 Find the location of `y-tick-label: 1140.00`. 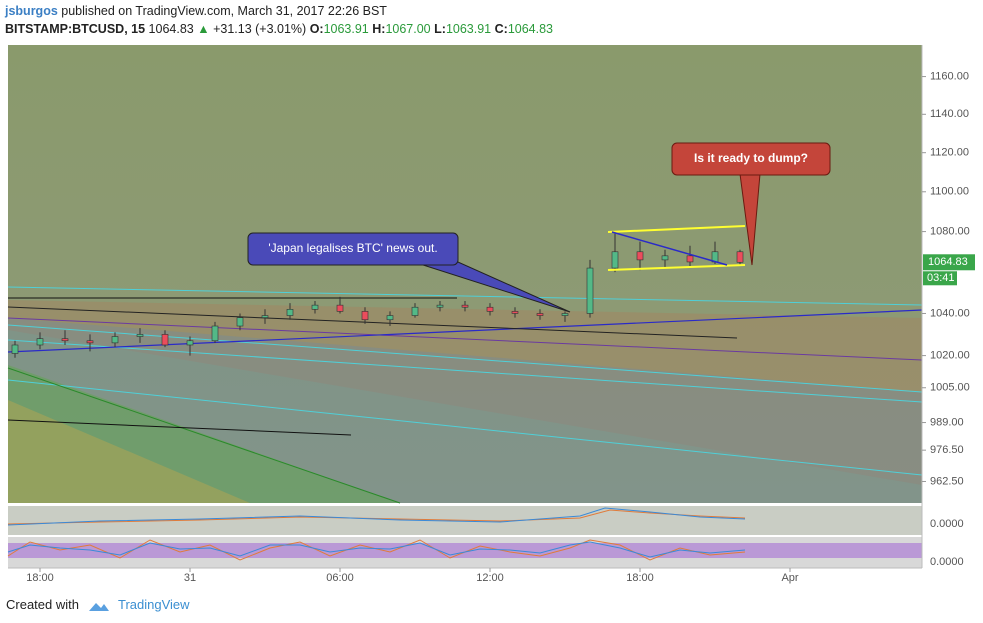

y-tick-label: 1140.00 is located at coordinates (949, 114).